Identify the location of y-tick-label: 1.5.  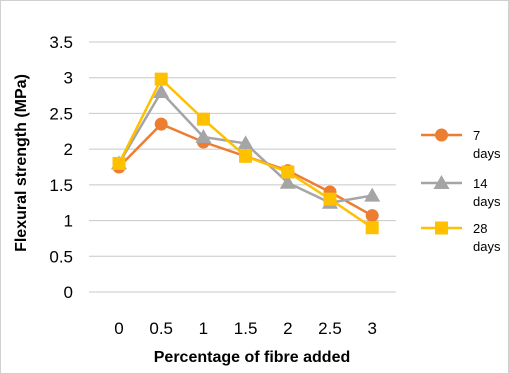
(61, 185).